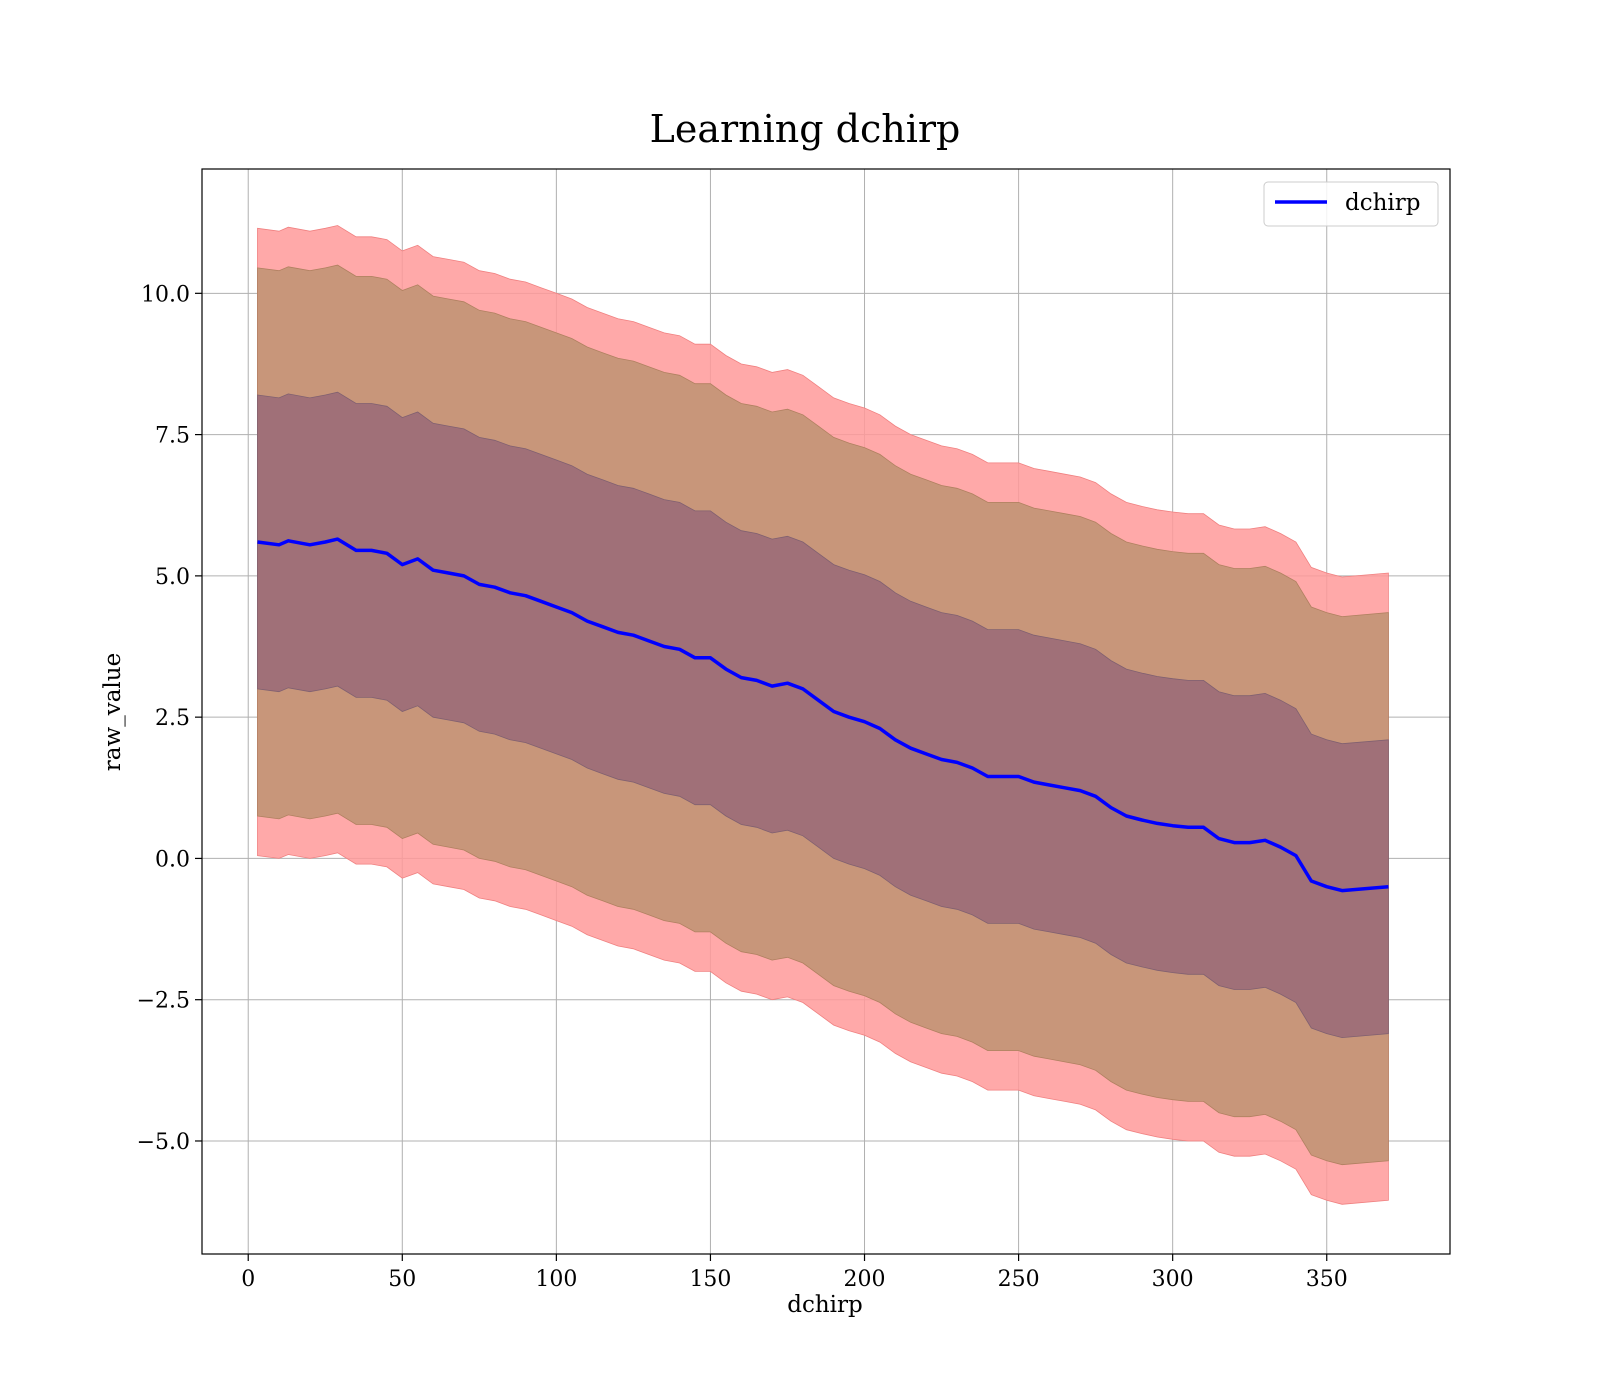  Describe the element at coordinates (825, 1305) in the screenshot. I see `x-axis-label: dchirp` at that location.